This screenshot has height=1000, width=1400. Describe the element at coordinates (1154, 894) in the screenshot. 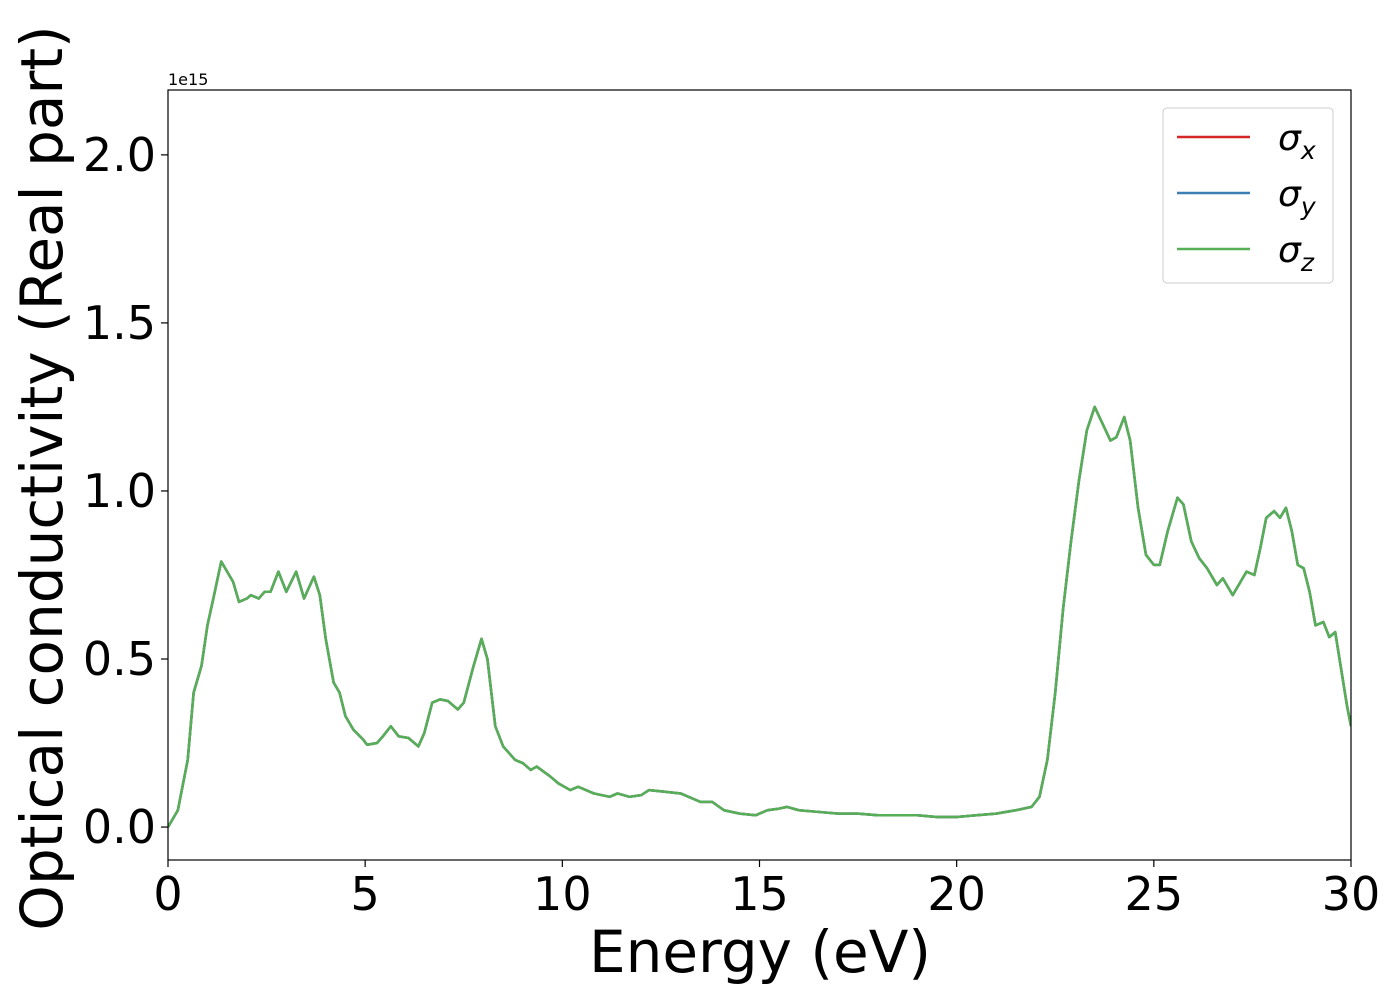

I see `x-tick-label: 25` at that location.